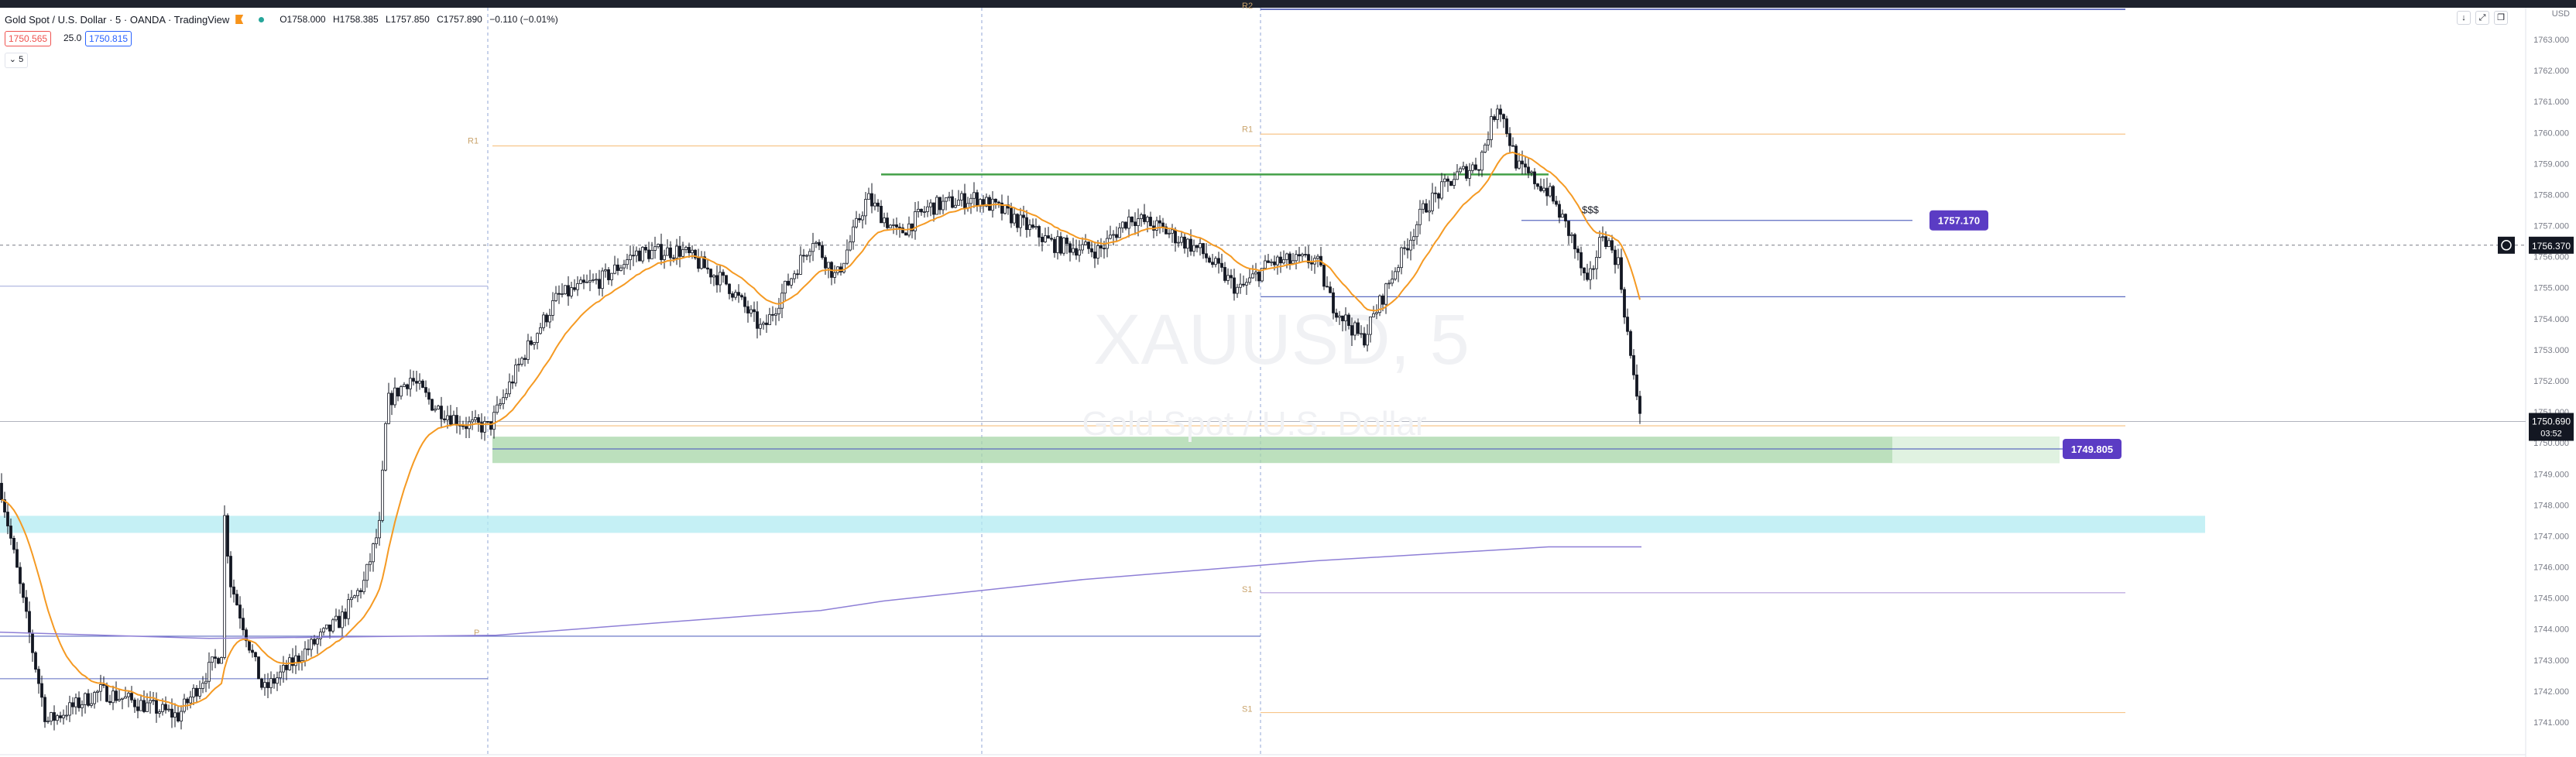 The height and width of the screenshot is (757, 2576). What do you see at coordinates (2482, 18) in the screenshot?
I see `fullscreen-button: ⤢` at bounding box center [2482, 18].